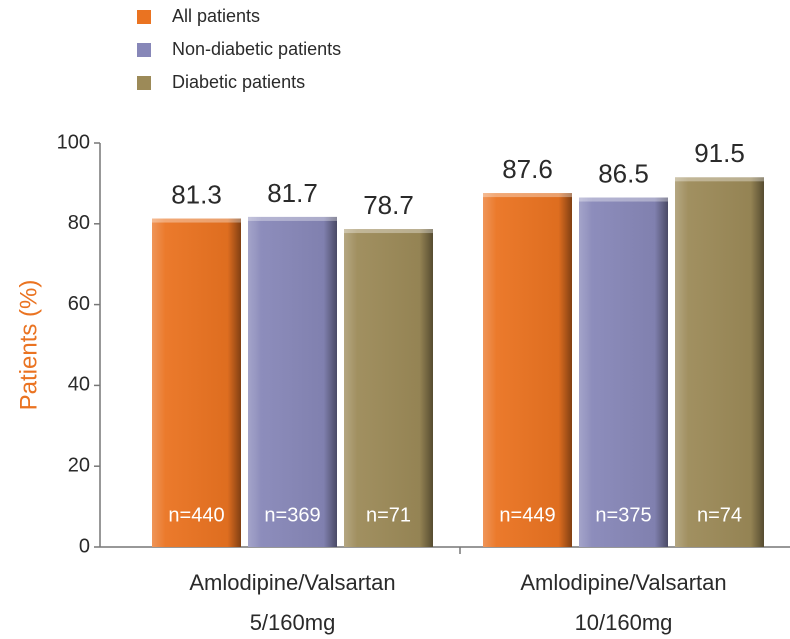 The image size is (790, 639). Describe the element at coordinates (79, 304) in the screenshot. I see `y-tick-label: 60` at that location.